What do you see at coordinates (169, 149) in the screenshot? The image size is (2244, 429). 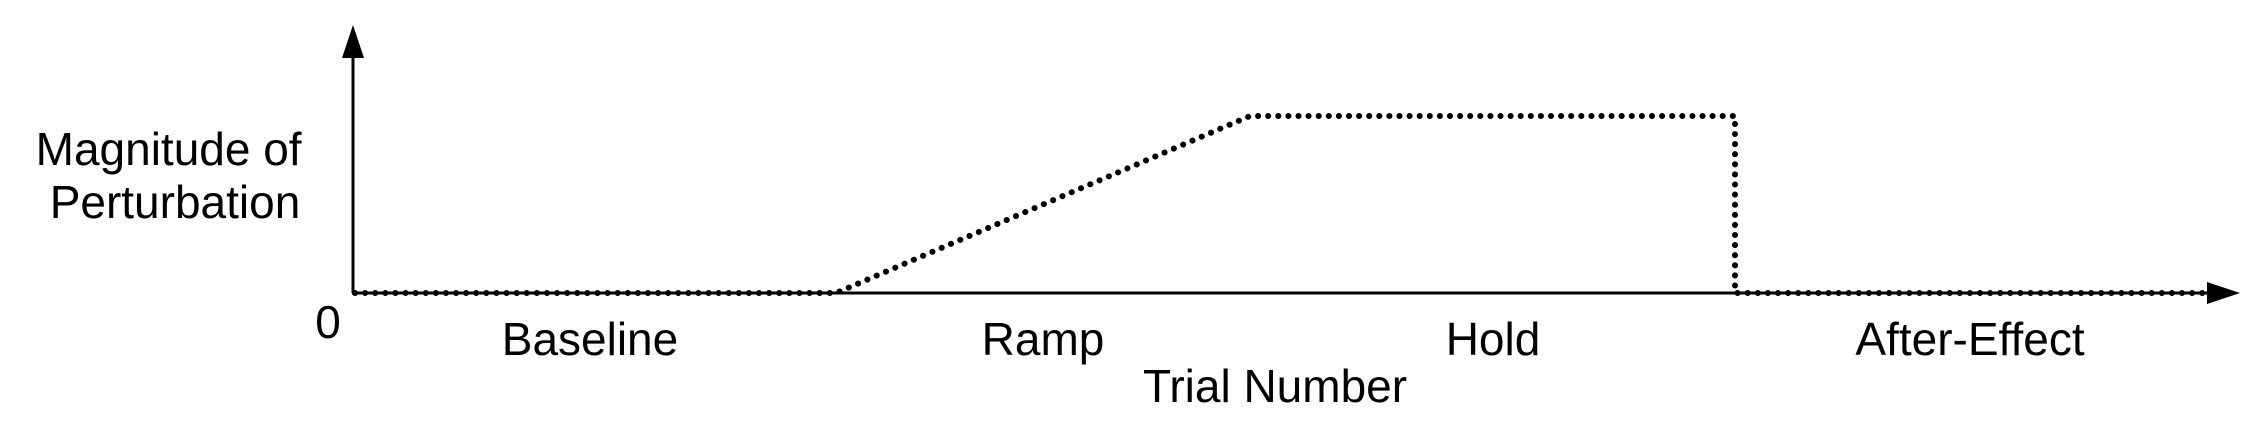 I see `y-axis-label-line-1: Magnitude of` at bounding box center [169, 149].